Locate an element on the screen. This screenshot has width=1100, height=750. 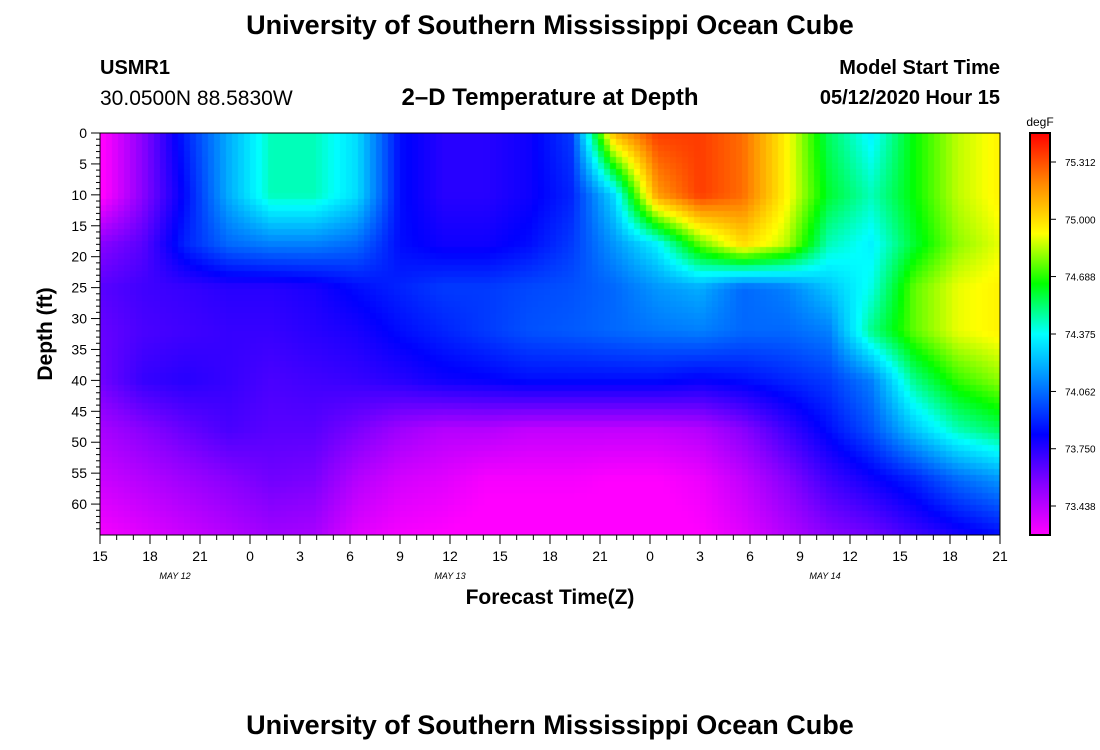
date-label: MAY 14 is located at coordinates (824, 576).